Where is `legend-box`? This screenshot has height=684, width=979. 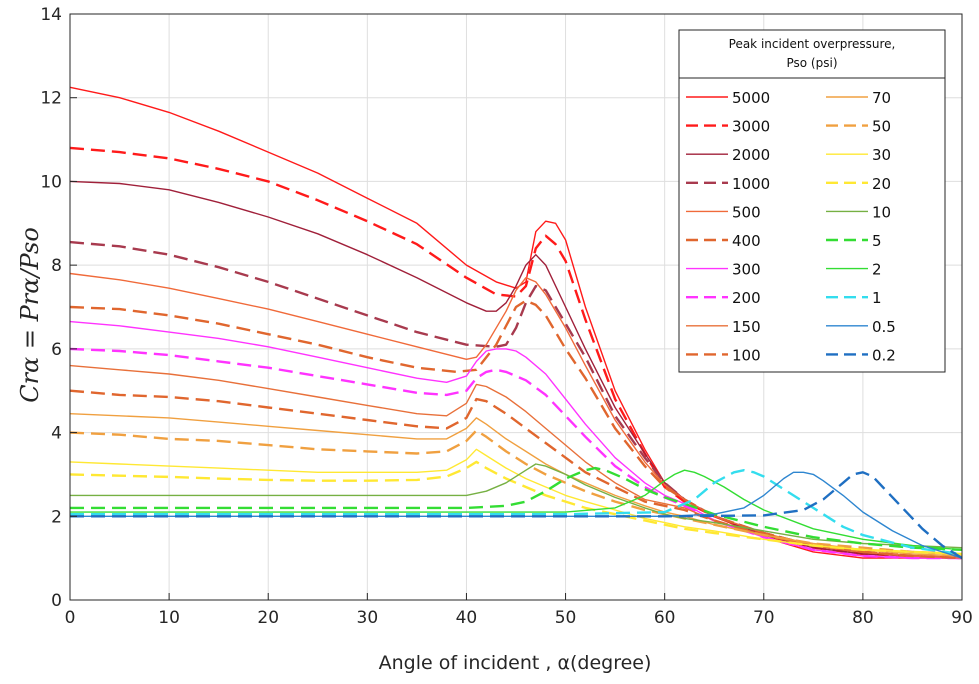 legend-box is located at coordinates (812, 201).